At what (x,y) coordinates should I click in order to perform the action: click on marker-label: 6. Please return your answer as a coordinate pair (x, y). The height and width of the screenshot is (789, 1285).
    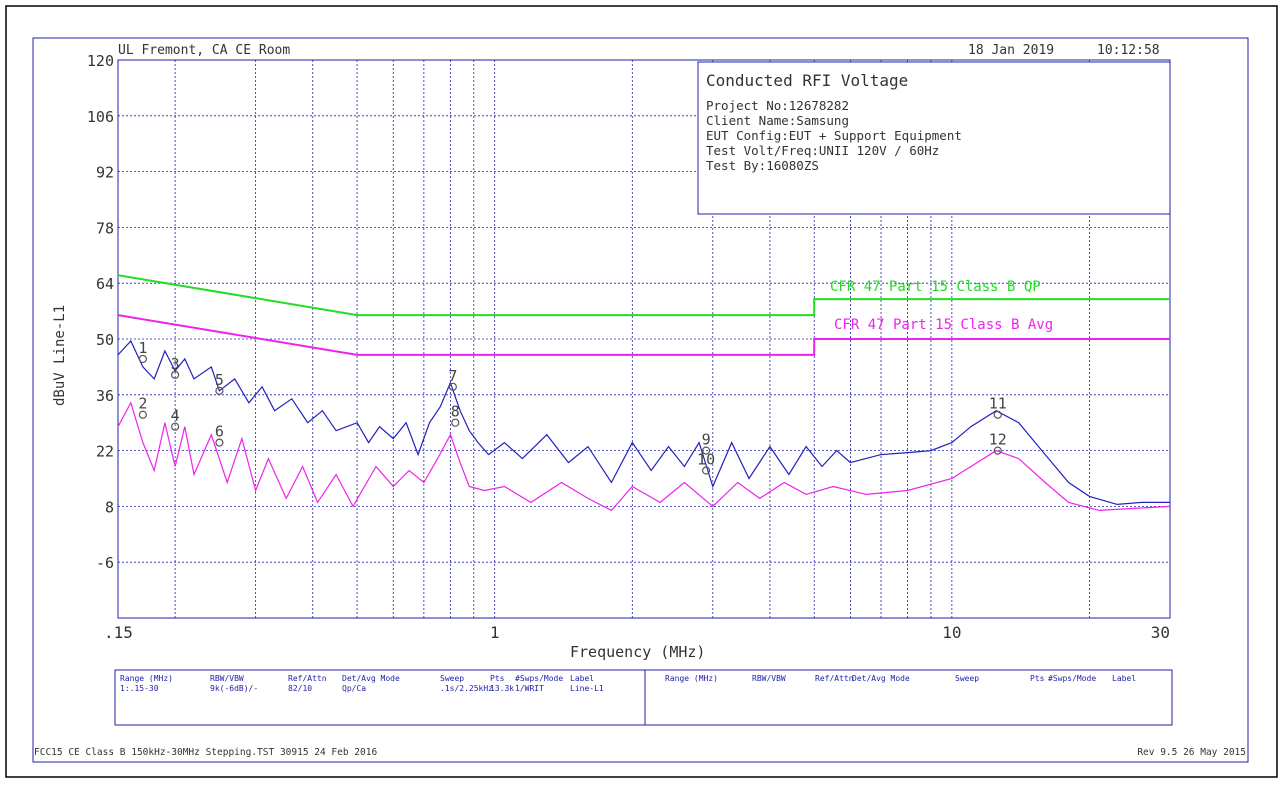
    Looking at the image, I should click on (219, 432).